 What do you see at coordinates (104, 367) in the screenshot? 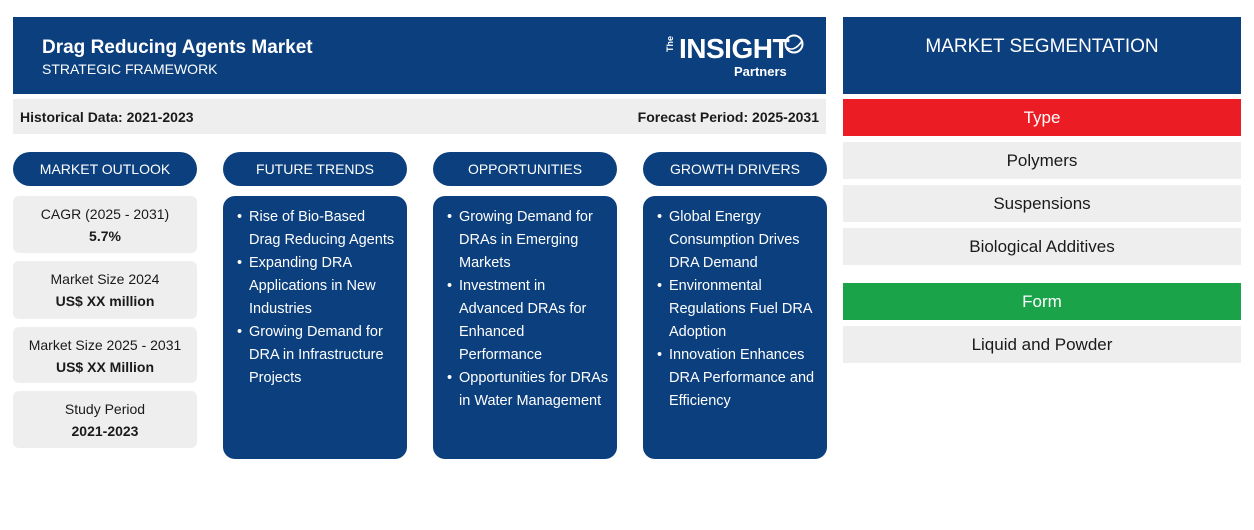
I see `stat-value: US$ XX Million` at bounding box center [104, 367].